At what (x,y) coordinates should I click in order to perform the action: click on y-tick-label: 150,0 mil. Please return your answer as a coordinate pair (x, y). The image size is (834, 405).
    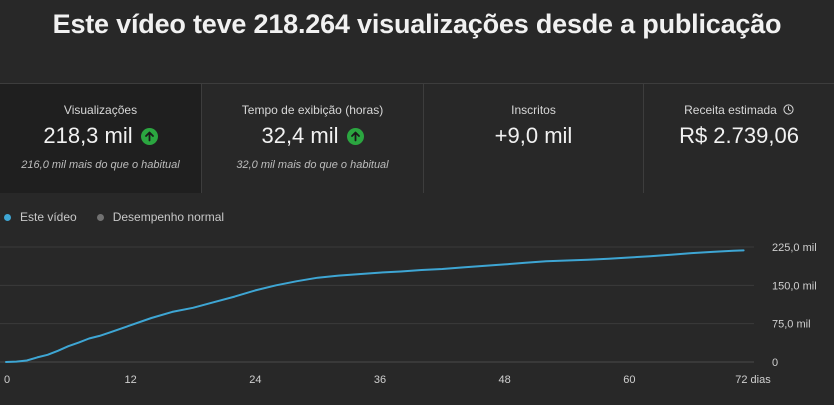
    Looking at the image, I should click on (794, 286).